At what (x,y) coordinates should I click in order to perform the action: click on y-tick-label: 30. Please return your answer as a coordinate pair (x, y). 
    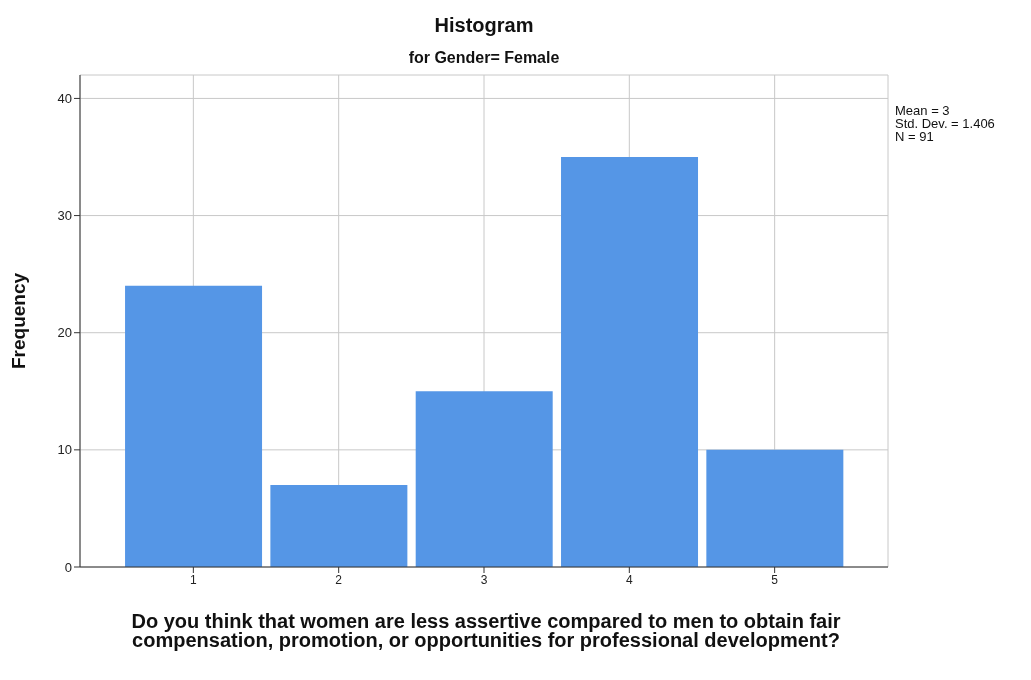
    Looking at the image, I should click on (64, 216).